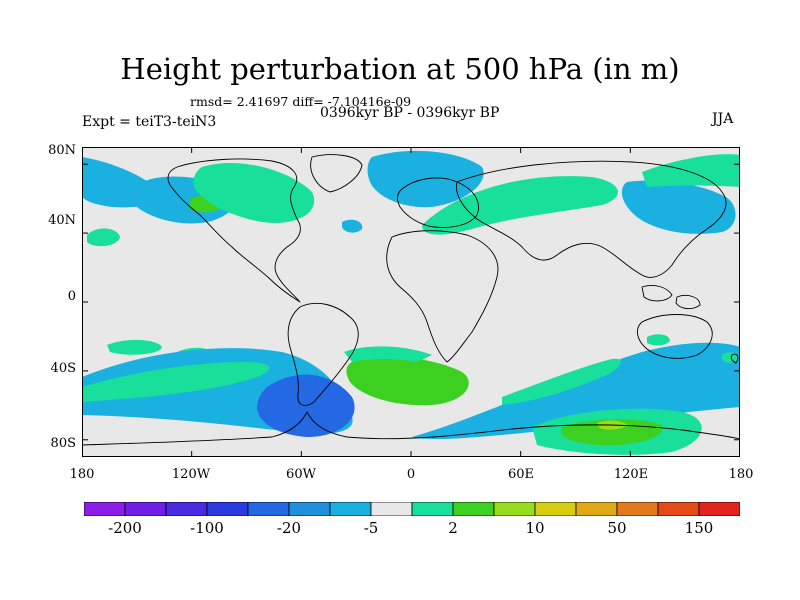  Describe the element at coordinates (674, 336) in the screenshot. I see `coast-australia` at that location.